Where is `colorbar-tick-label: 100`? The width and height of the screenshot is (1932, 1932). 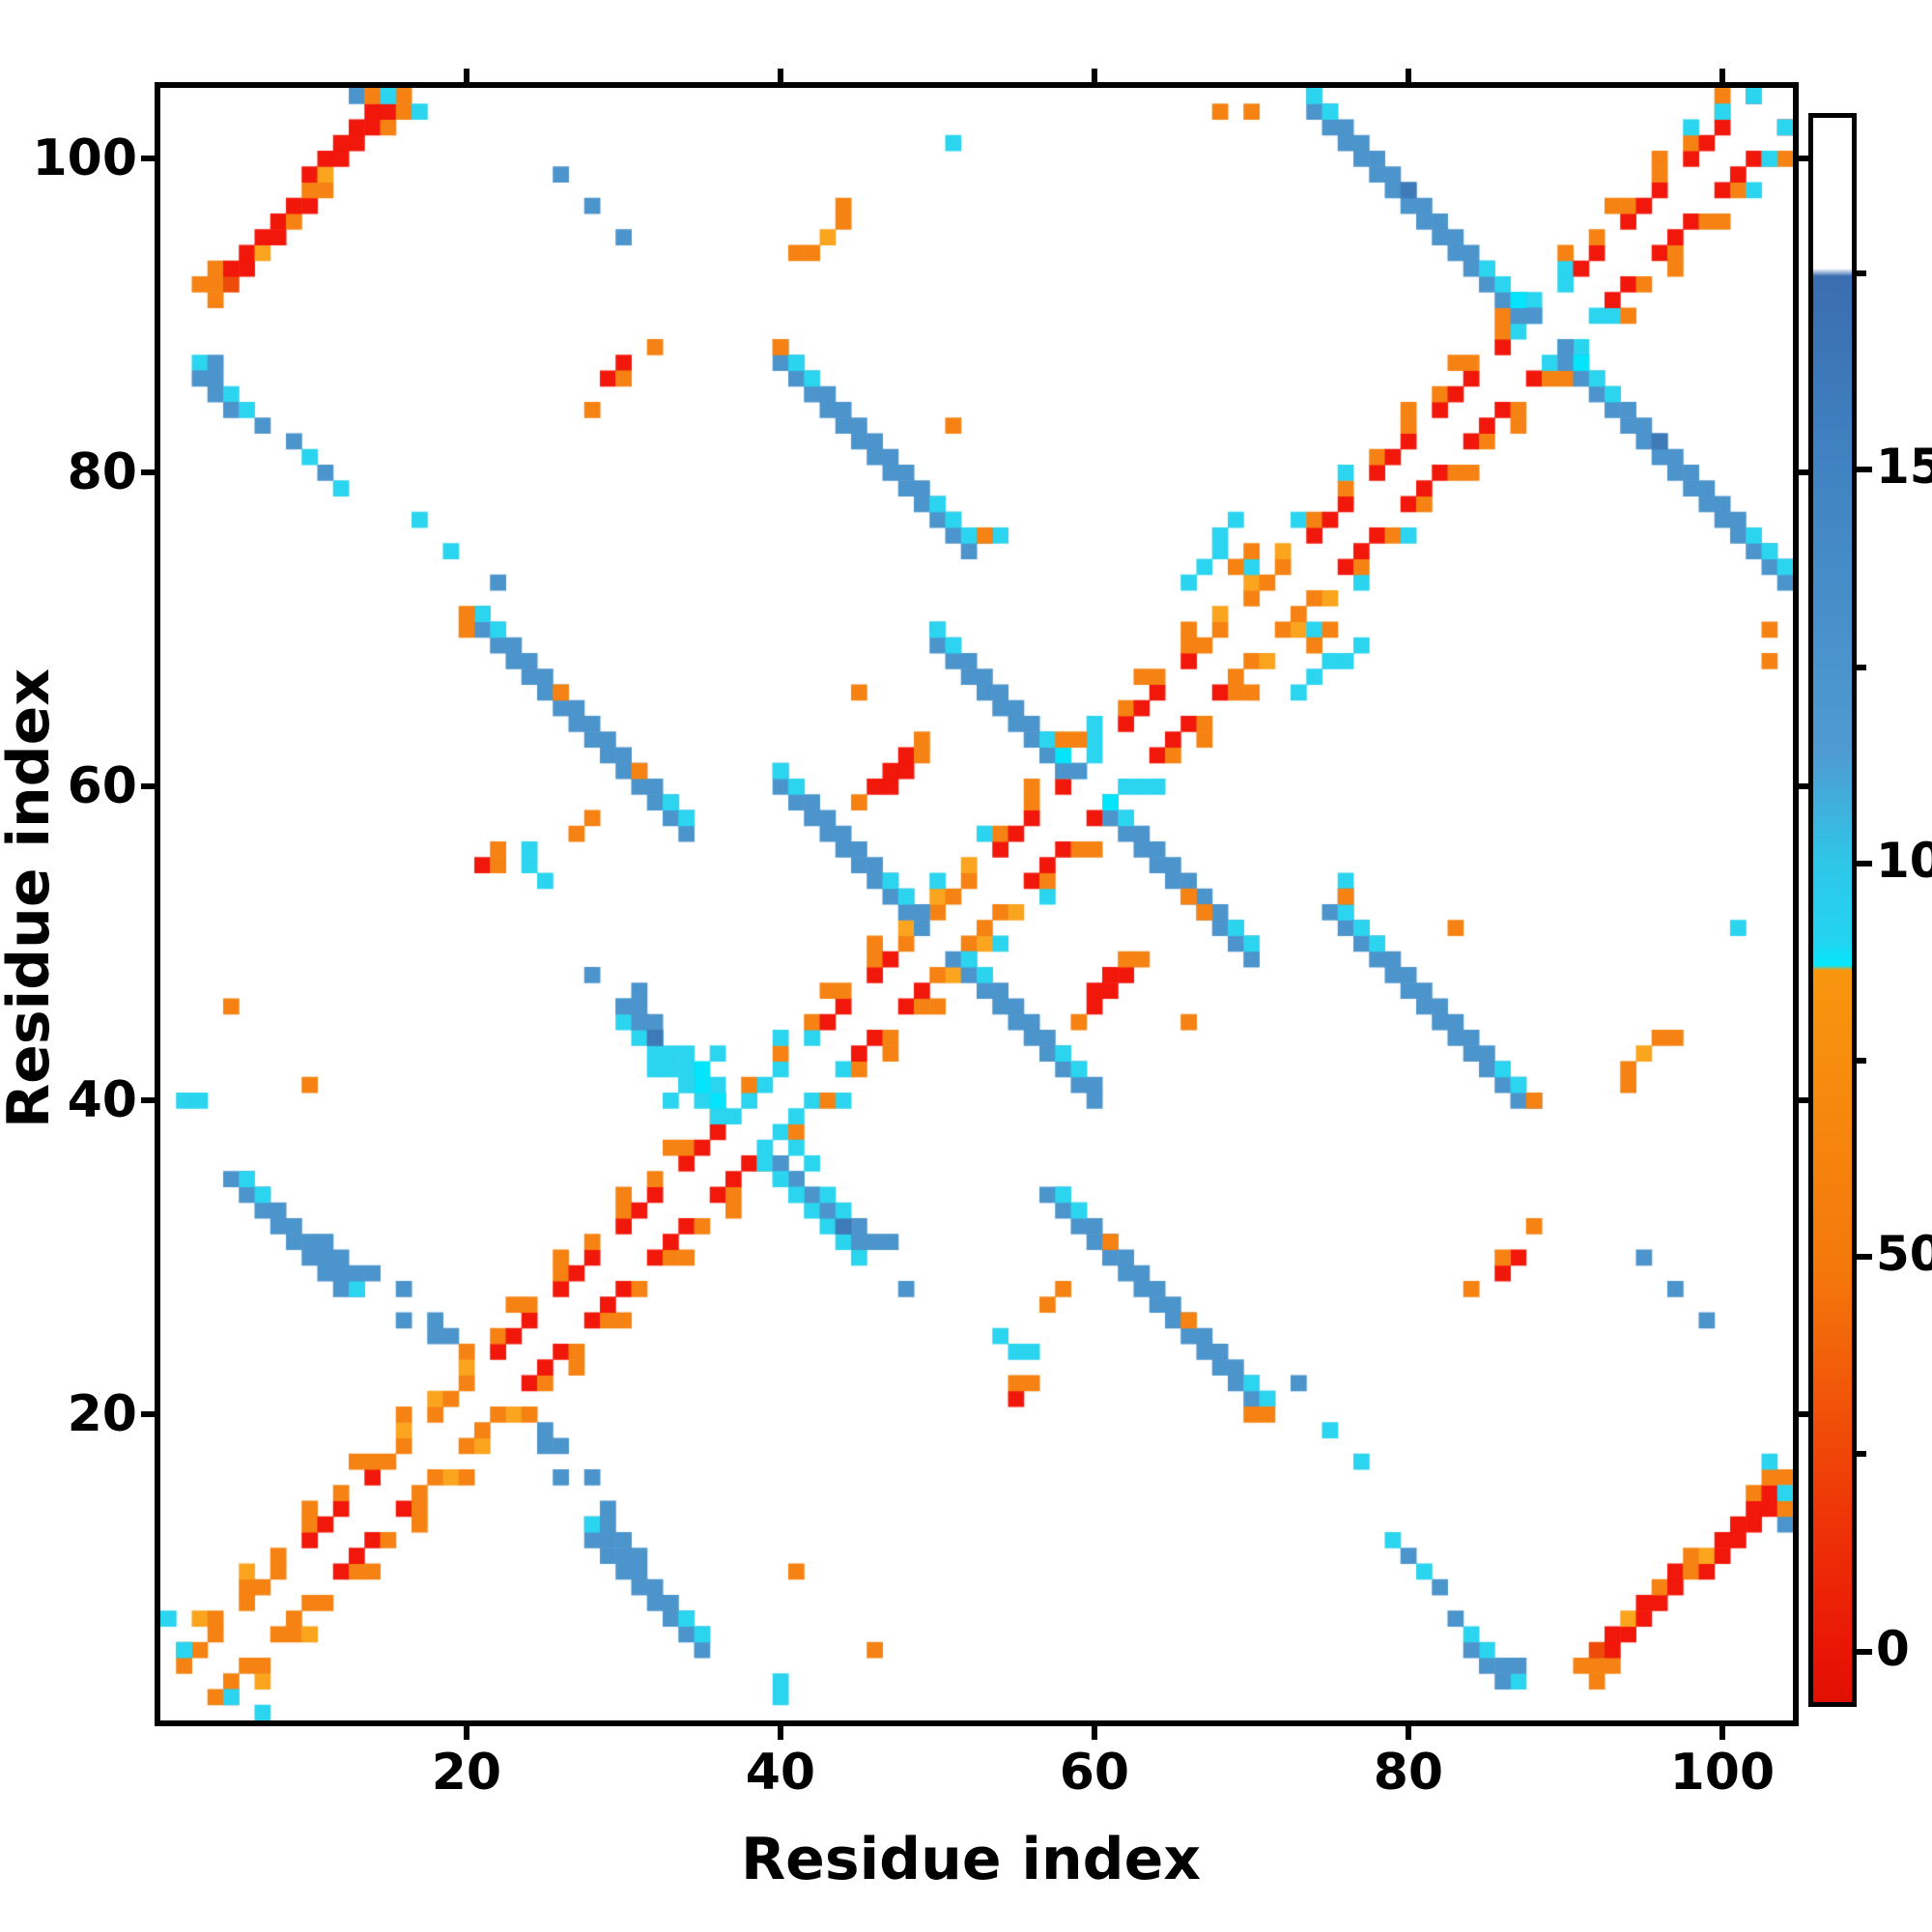
colorbar-tick-label: 100 is located at coordinates (1904, 861).